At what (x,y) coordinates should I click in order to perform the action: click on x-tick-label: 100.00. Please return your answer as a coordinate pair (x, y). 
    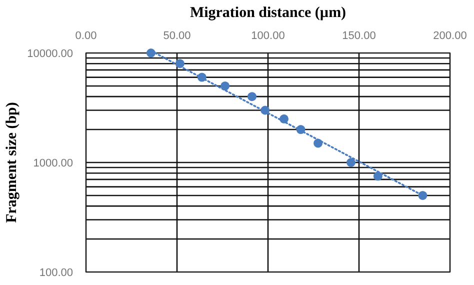
    Looking at the image, I should click on (268, 36).